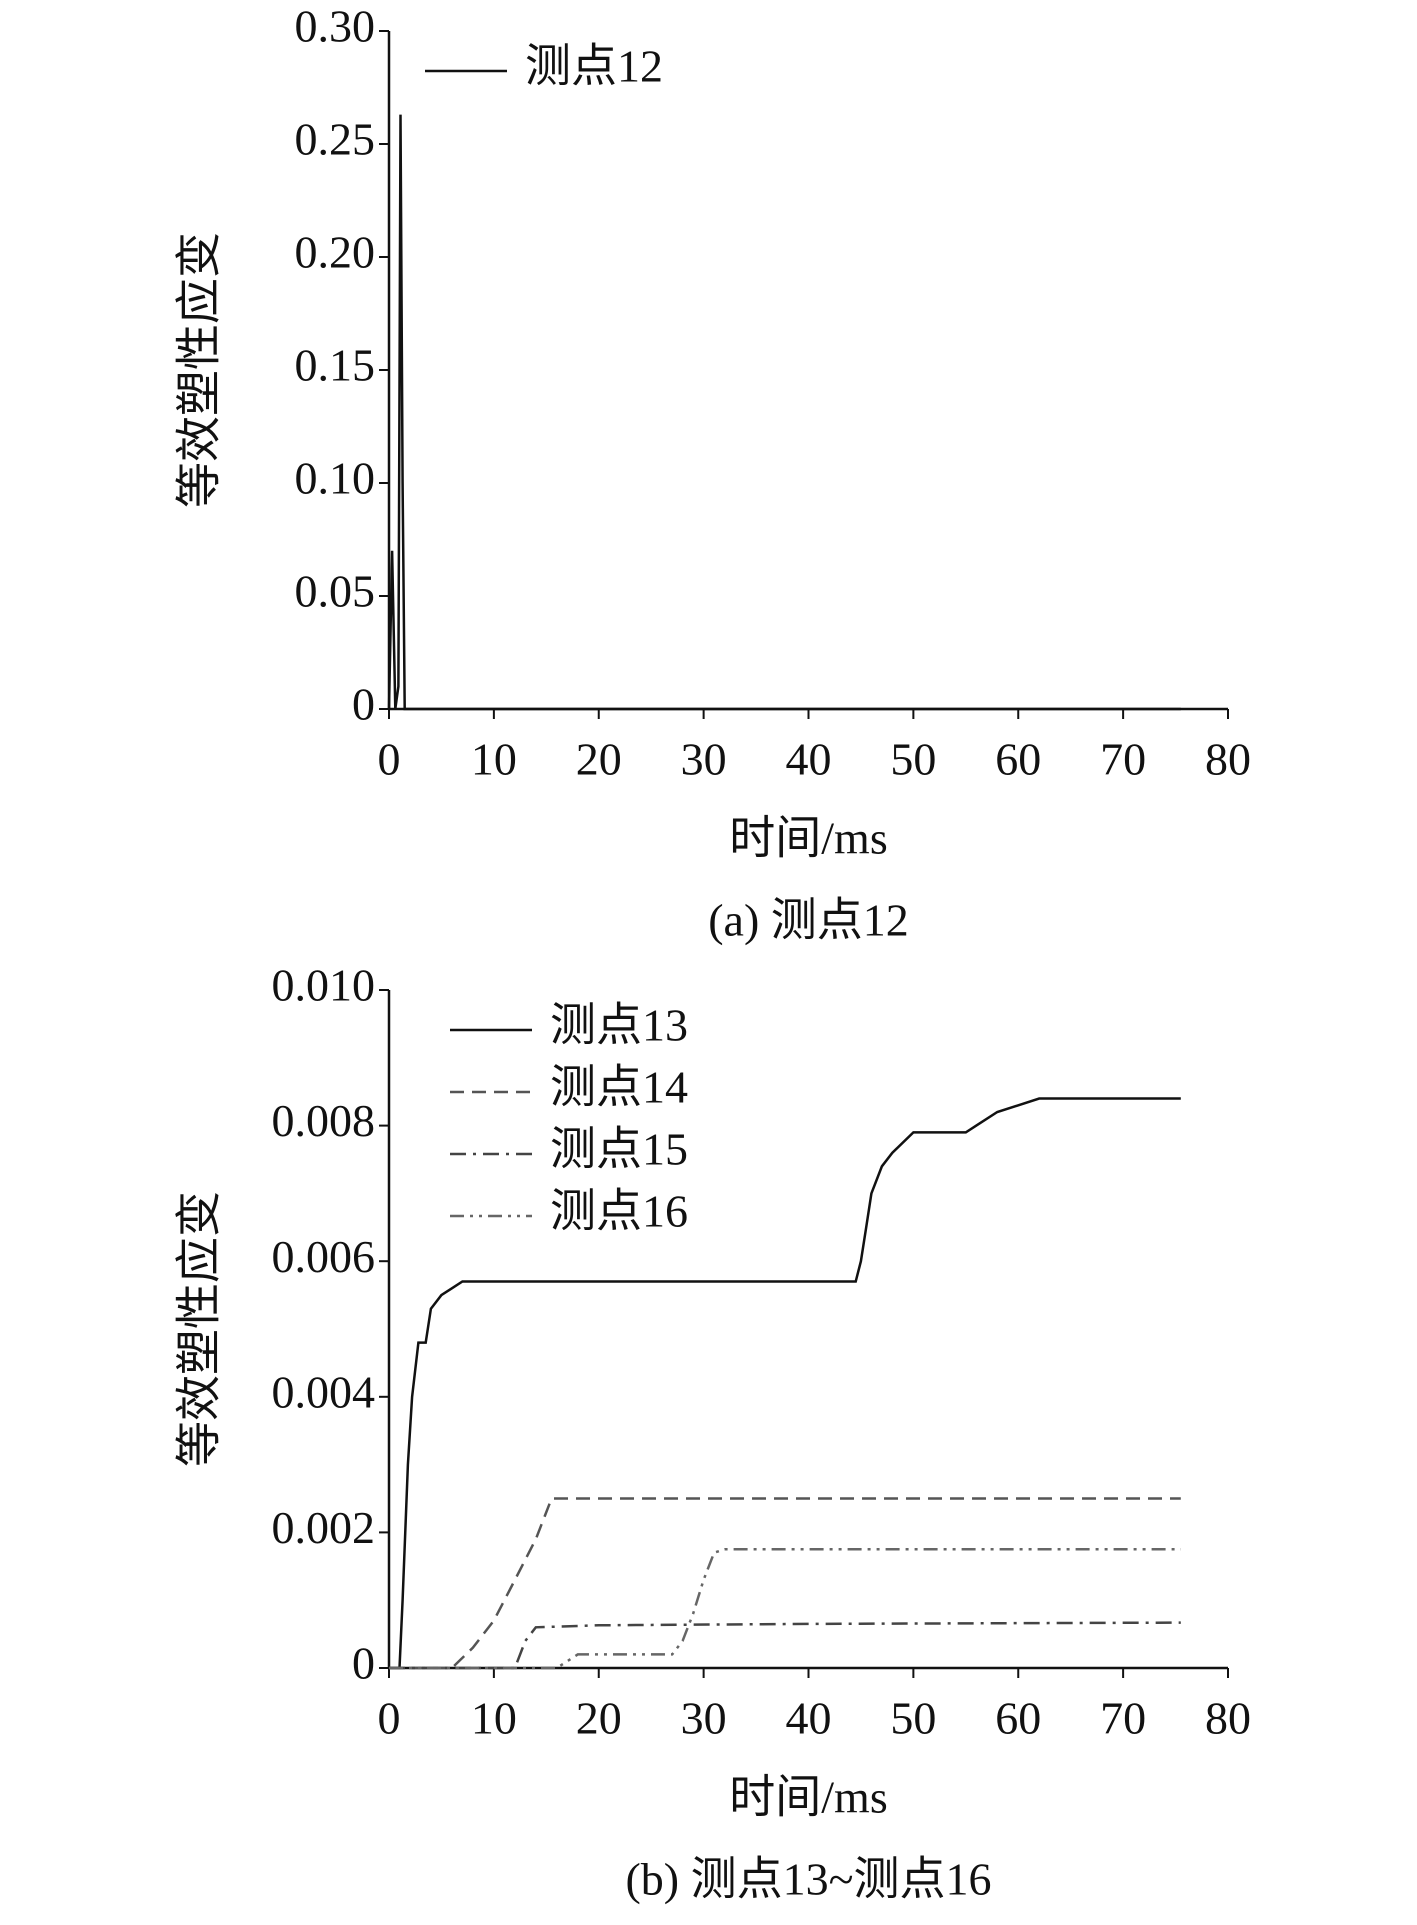  I want to click on legend-label: 测点12, so click(594, 66).